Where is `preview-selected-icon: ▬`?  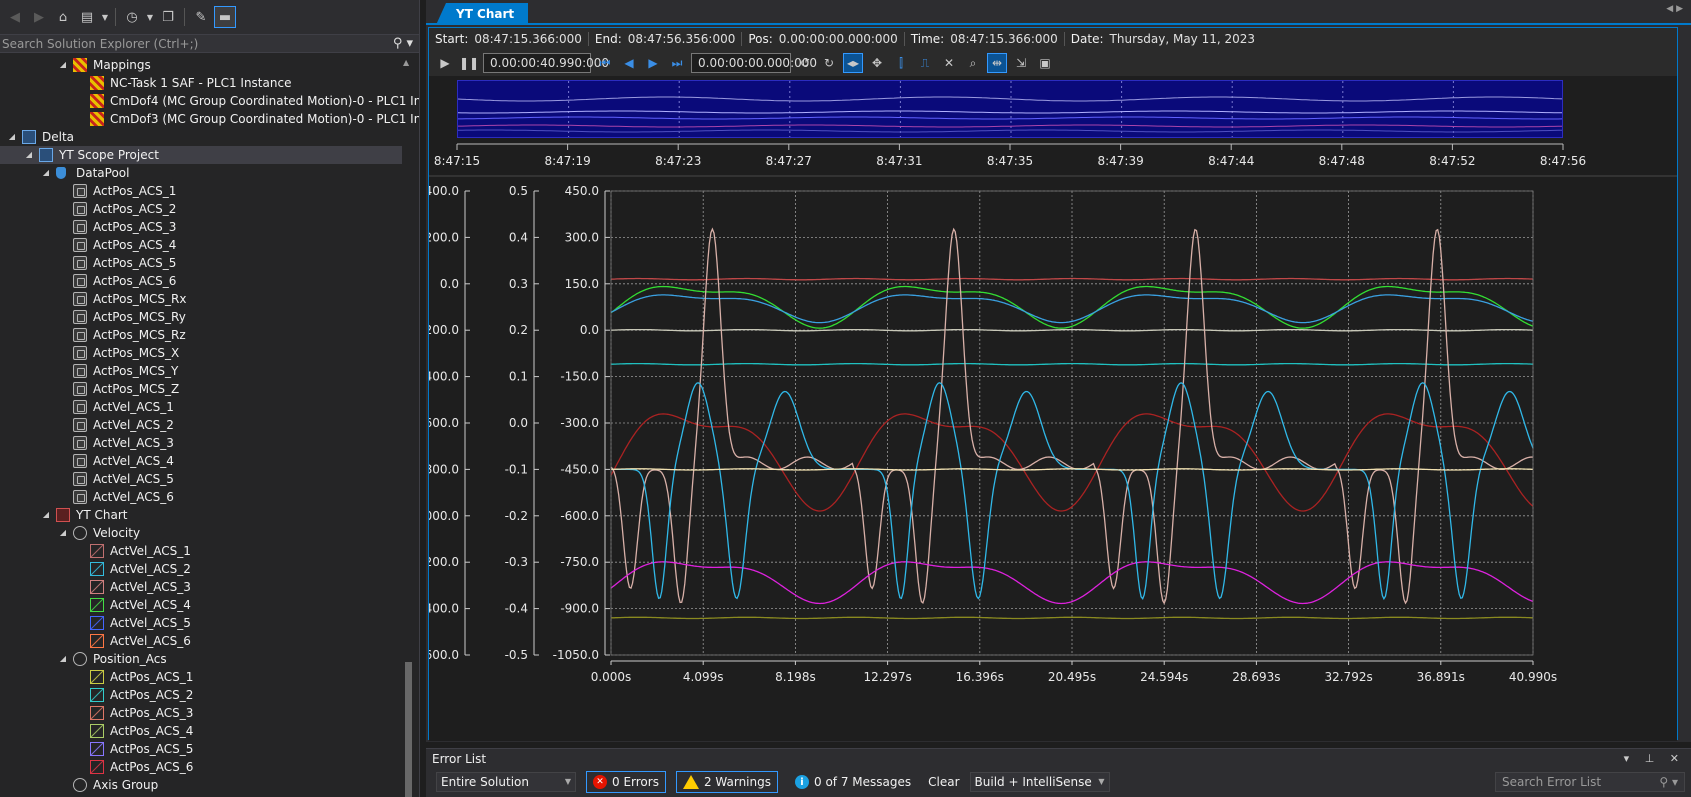
preview-selected-icon: ▬ is located at coordinates (225, 17).